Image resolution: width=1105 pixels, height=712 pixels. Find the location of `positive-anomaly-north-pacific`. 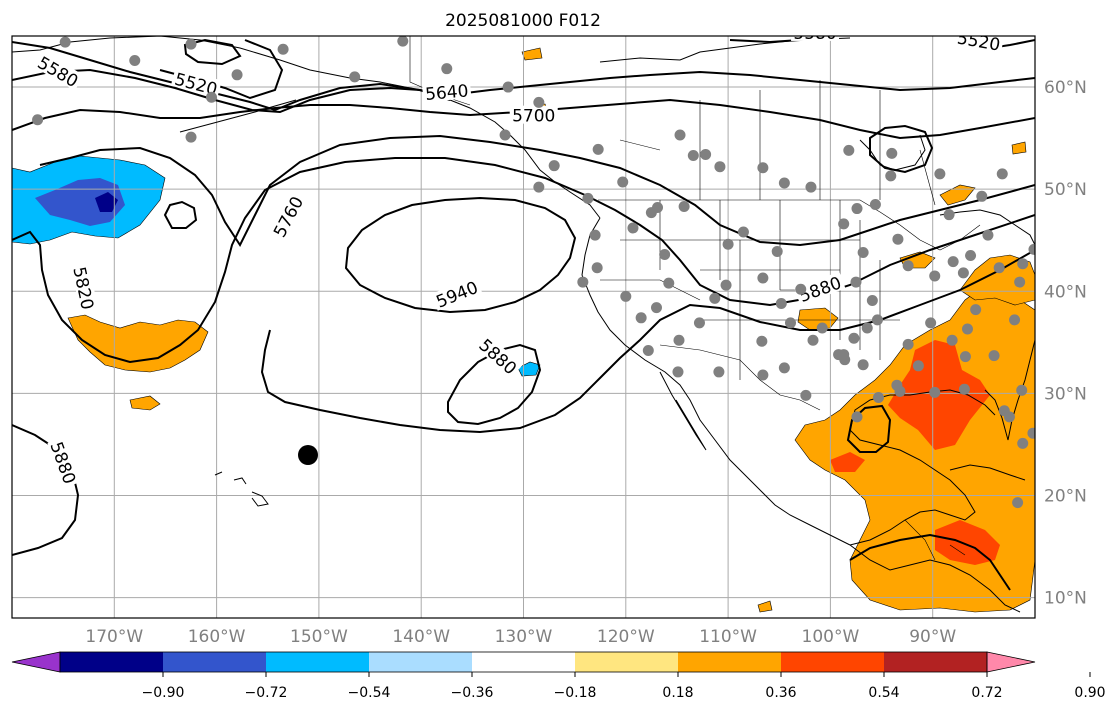

positive-anomaly-north-pacific is located at coordinates (138, 343).